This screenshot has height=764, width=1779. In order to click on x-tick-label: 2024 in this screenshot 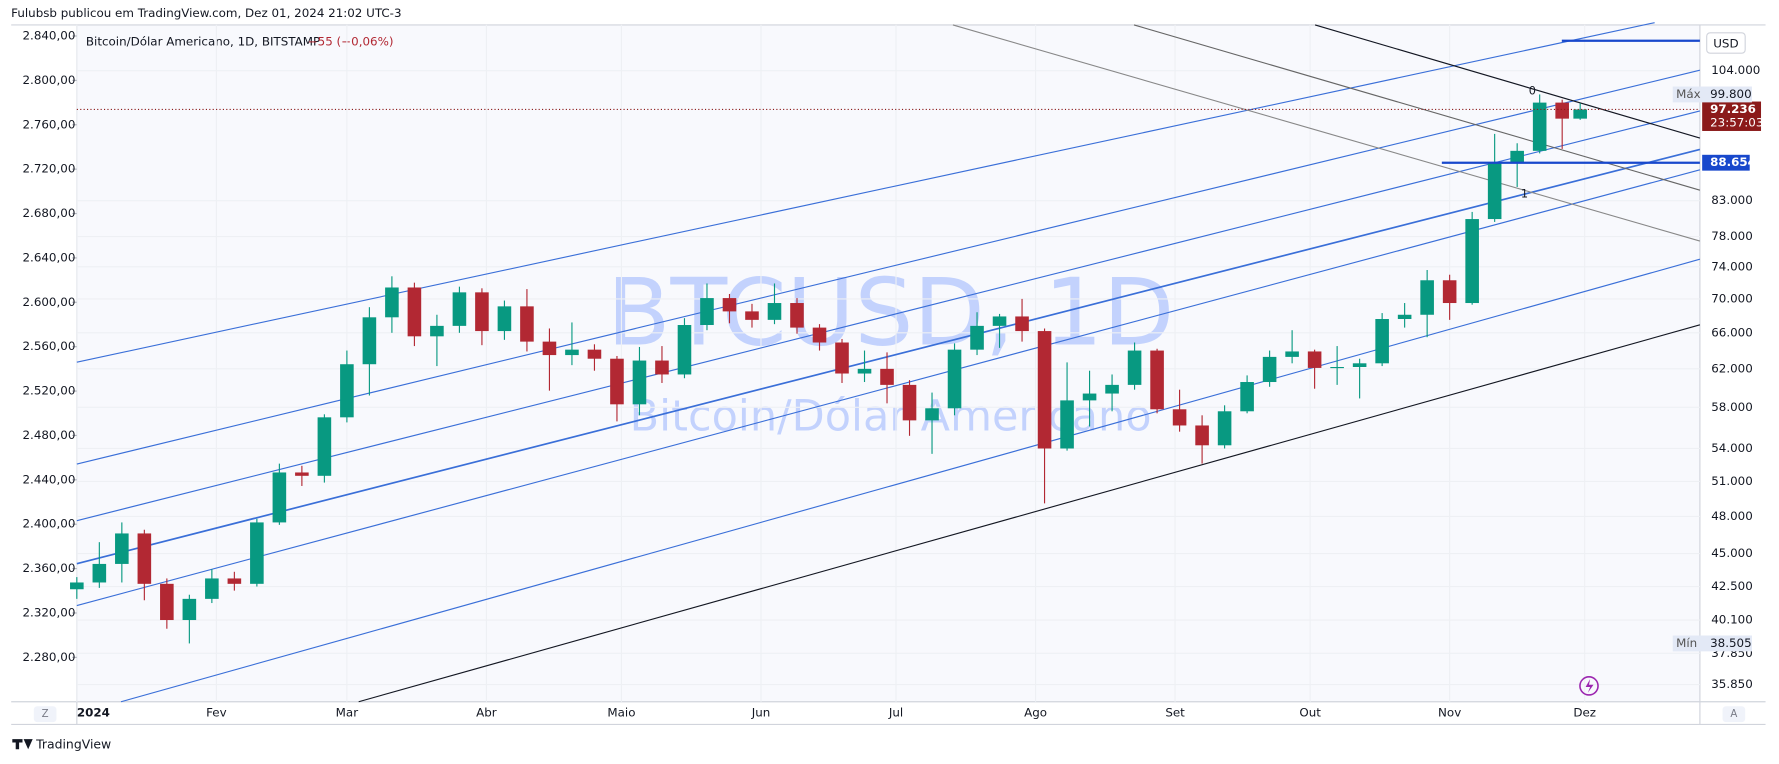, I will do `click(93, 713)`.